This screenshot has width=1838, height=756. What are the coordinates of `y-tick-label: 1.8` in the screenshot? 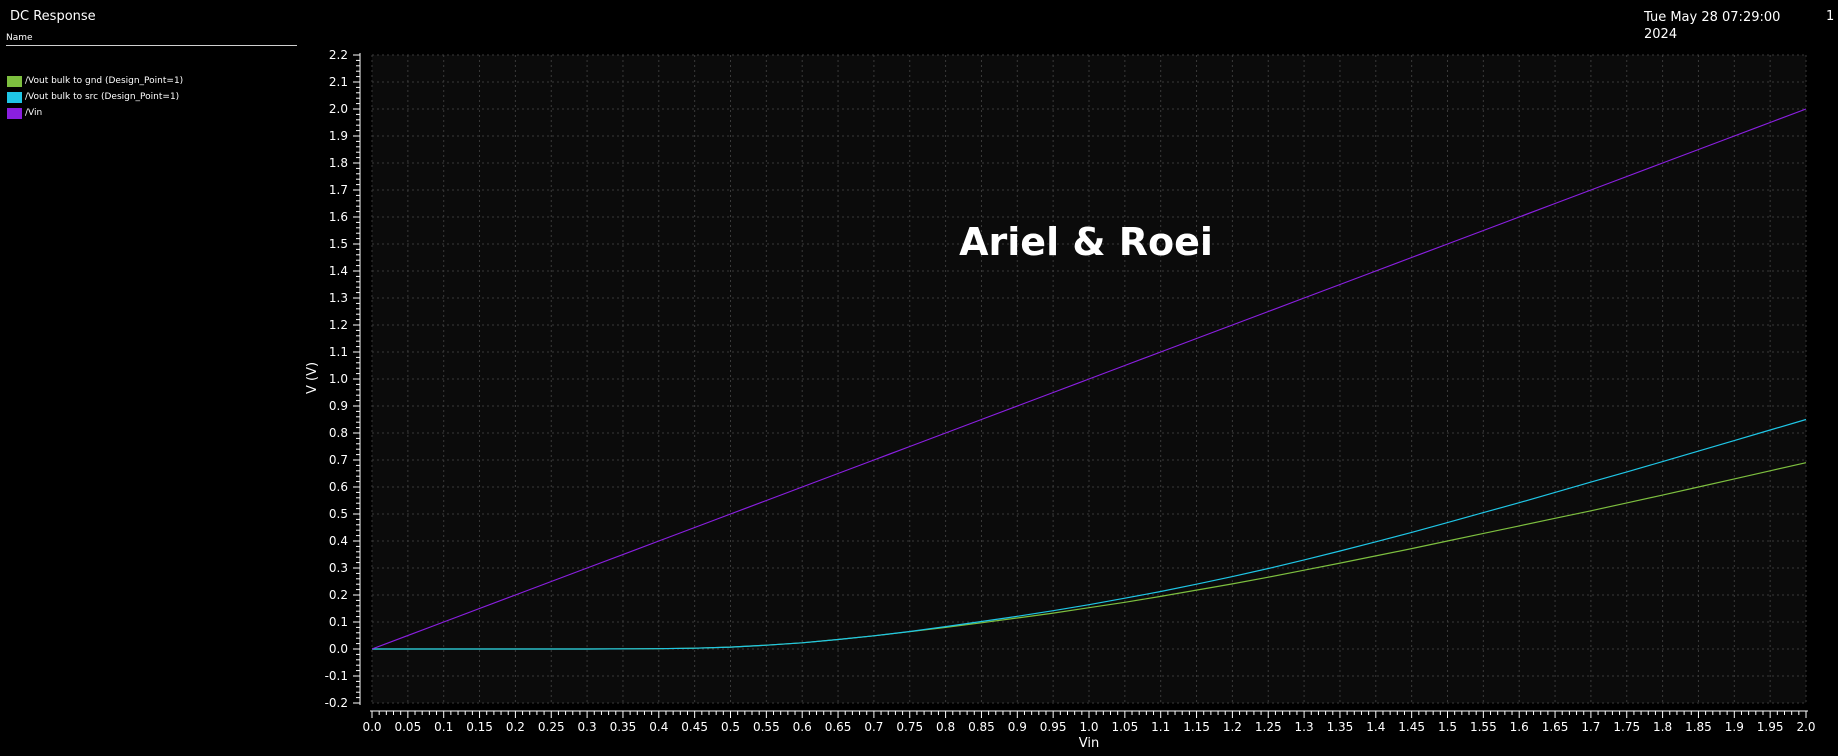 It's located at (338, 163).